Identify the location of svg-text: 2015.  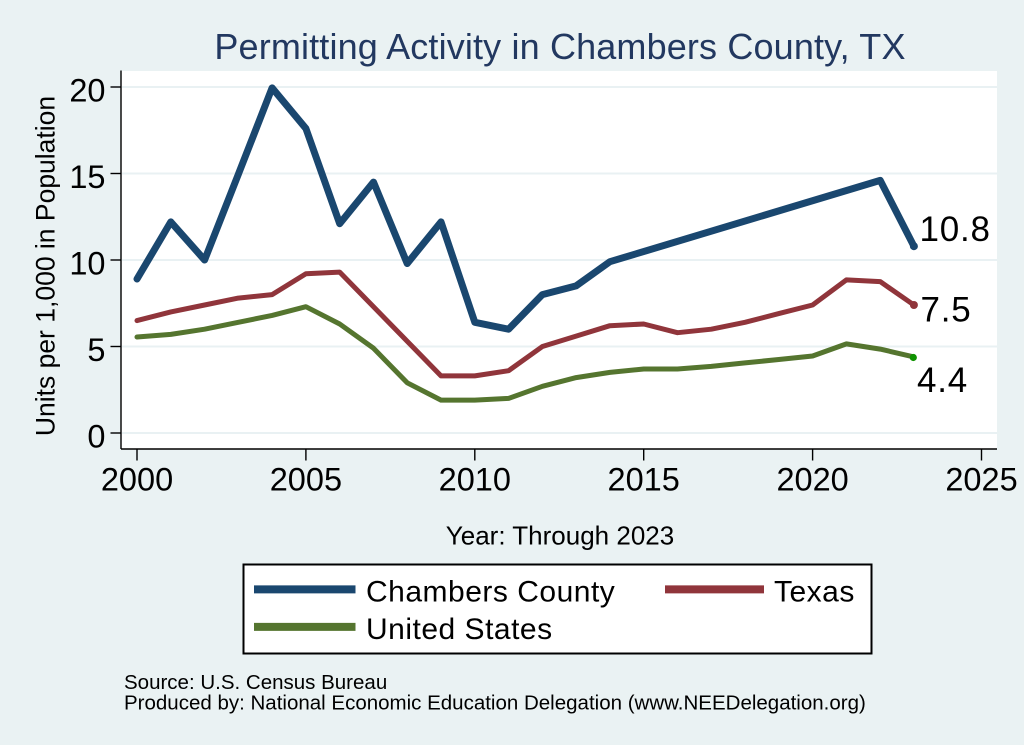
(644, 480).